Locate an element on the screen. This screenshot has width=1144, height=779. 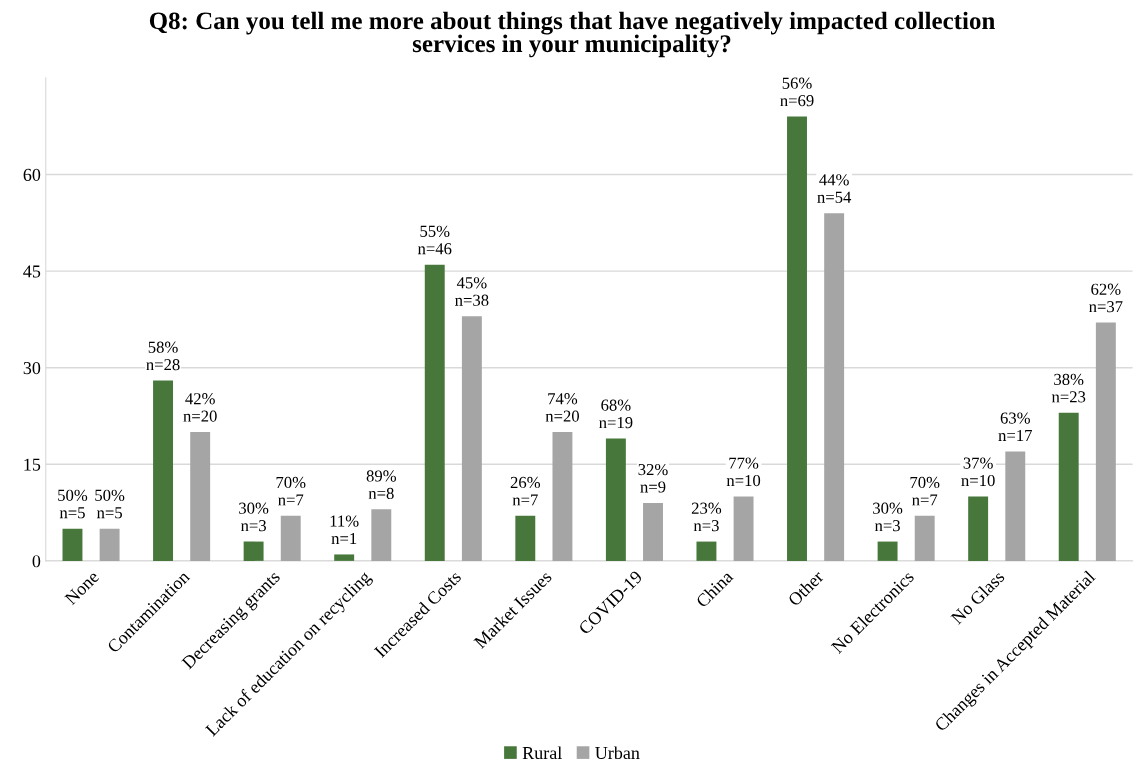
data-label: 58% n=28 is located at coordinates (163, 356).